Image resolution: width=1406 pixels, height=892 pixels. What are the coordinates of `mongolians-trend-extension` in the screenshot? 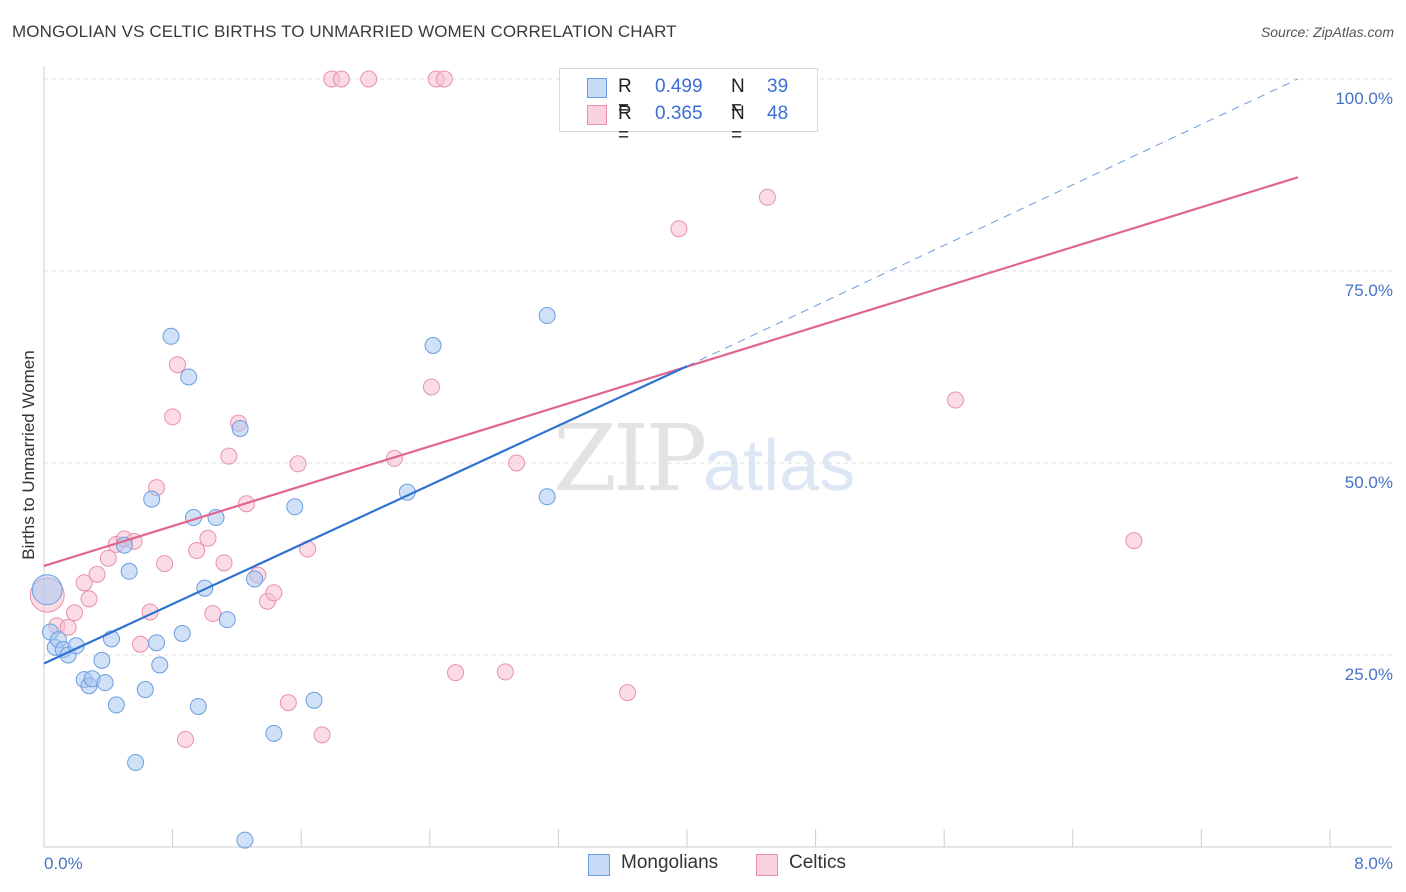 It's located at (992, 222).